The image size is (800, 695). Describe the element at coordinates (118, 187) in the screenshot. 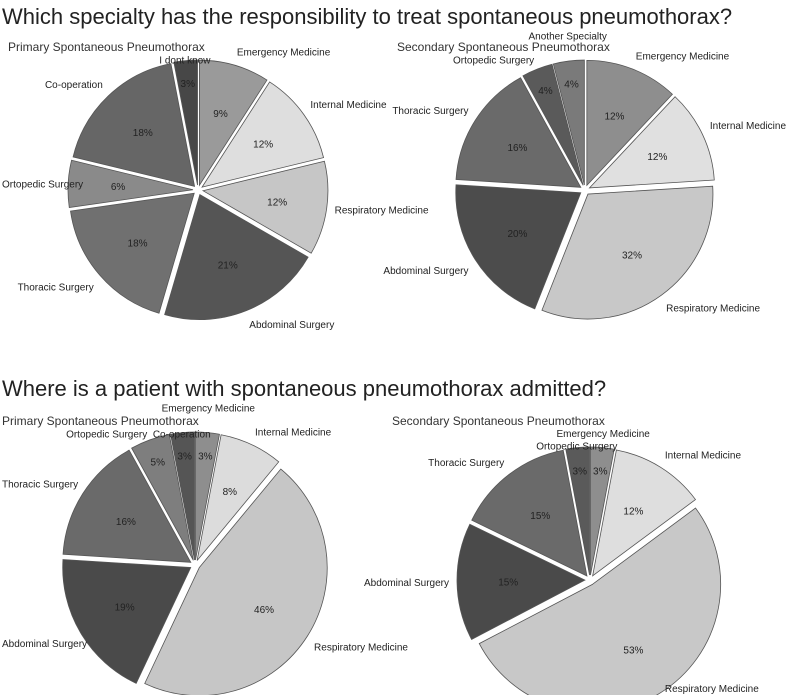

I see `slice-percent-label: 6%` at that location.